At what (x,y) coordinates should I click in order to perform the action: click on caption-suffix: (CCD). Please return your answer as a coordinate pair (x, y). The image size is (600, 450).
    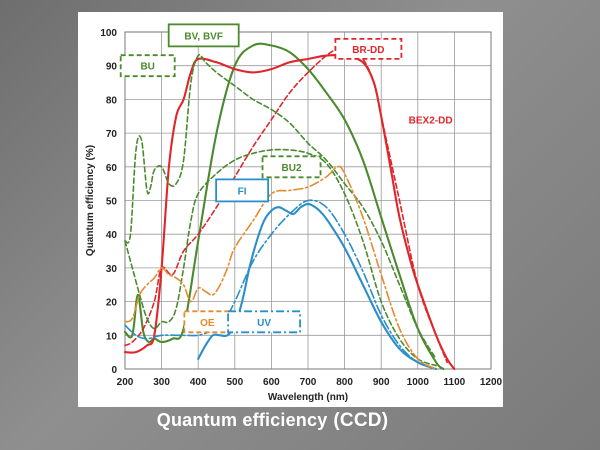
    Looking at the image, I should click on (361, 420).